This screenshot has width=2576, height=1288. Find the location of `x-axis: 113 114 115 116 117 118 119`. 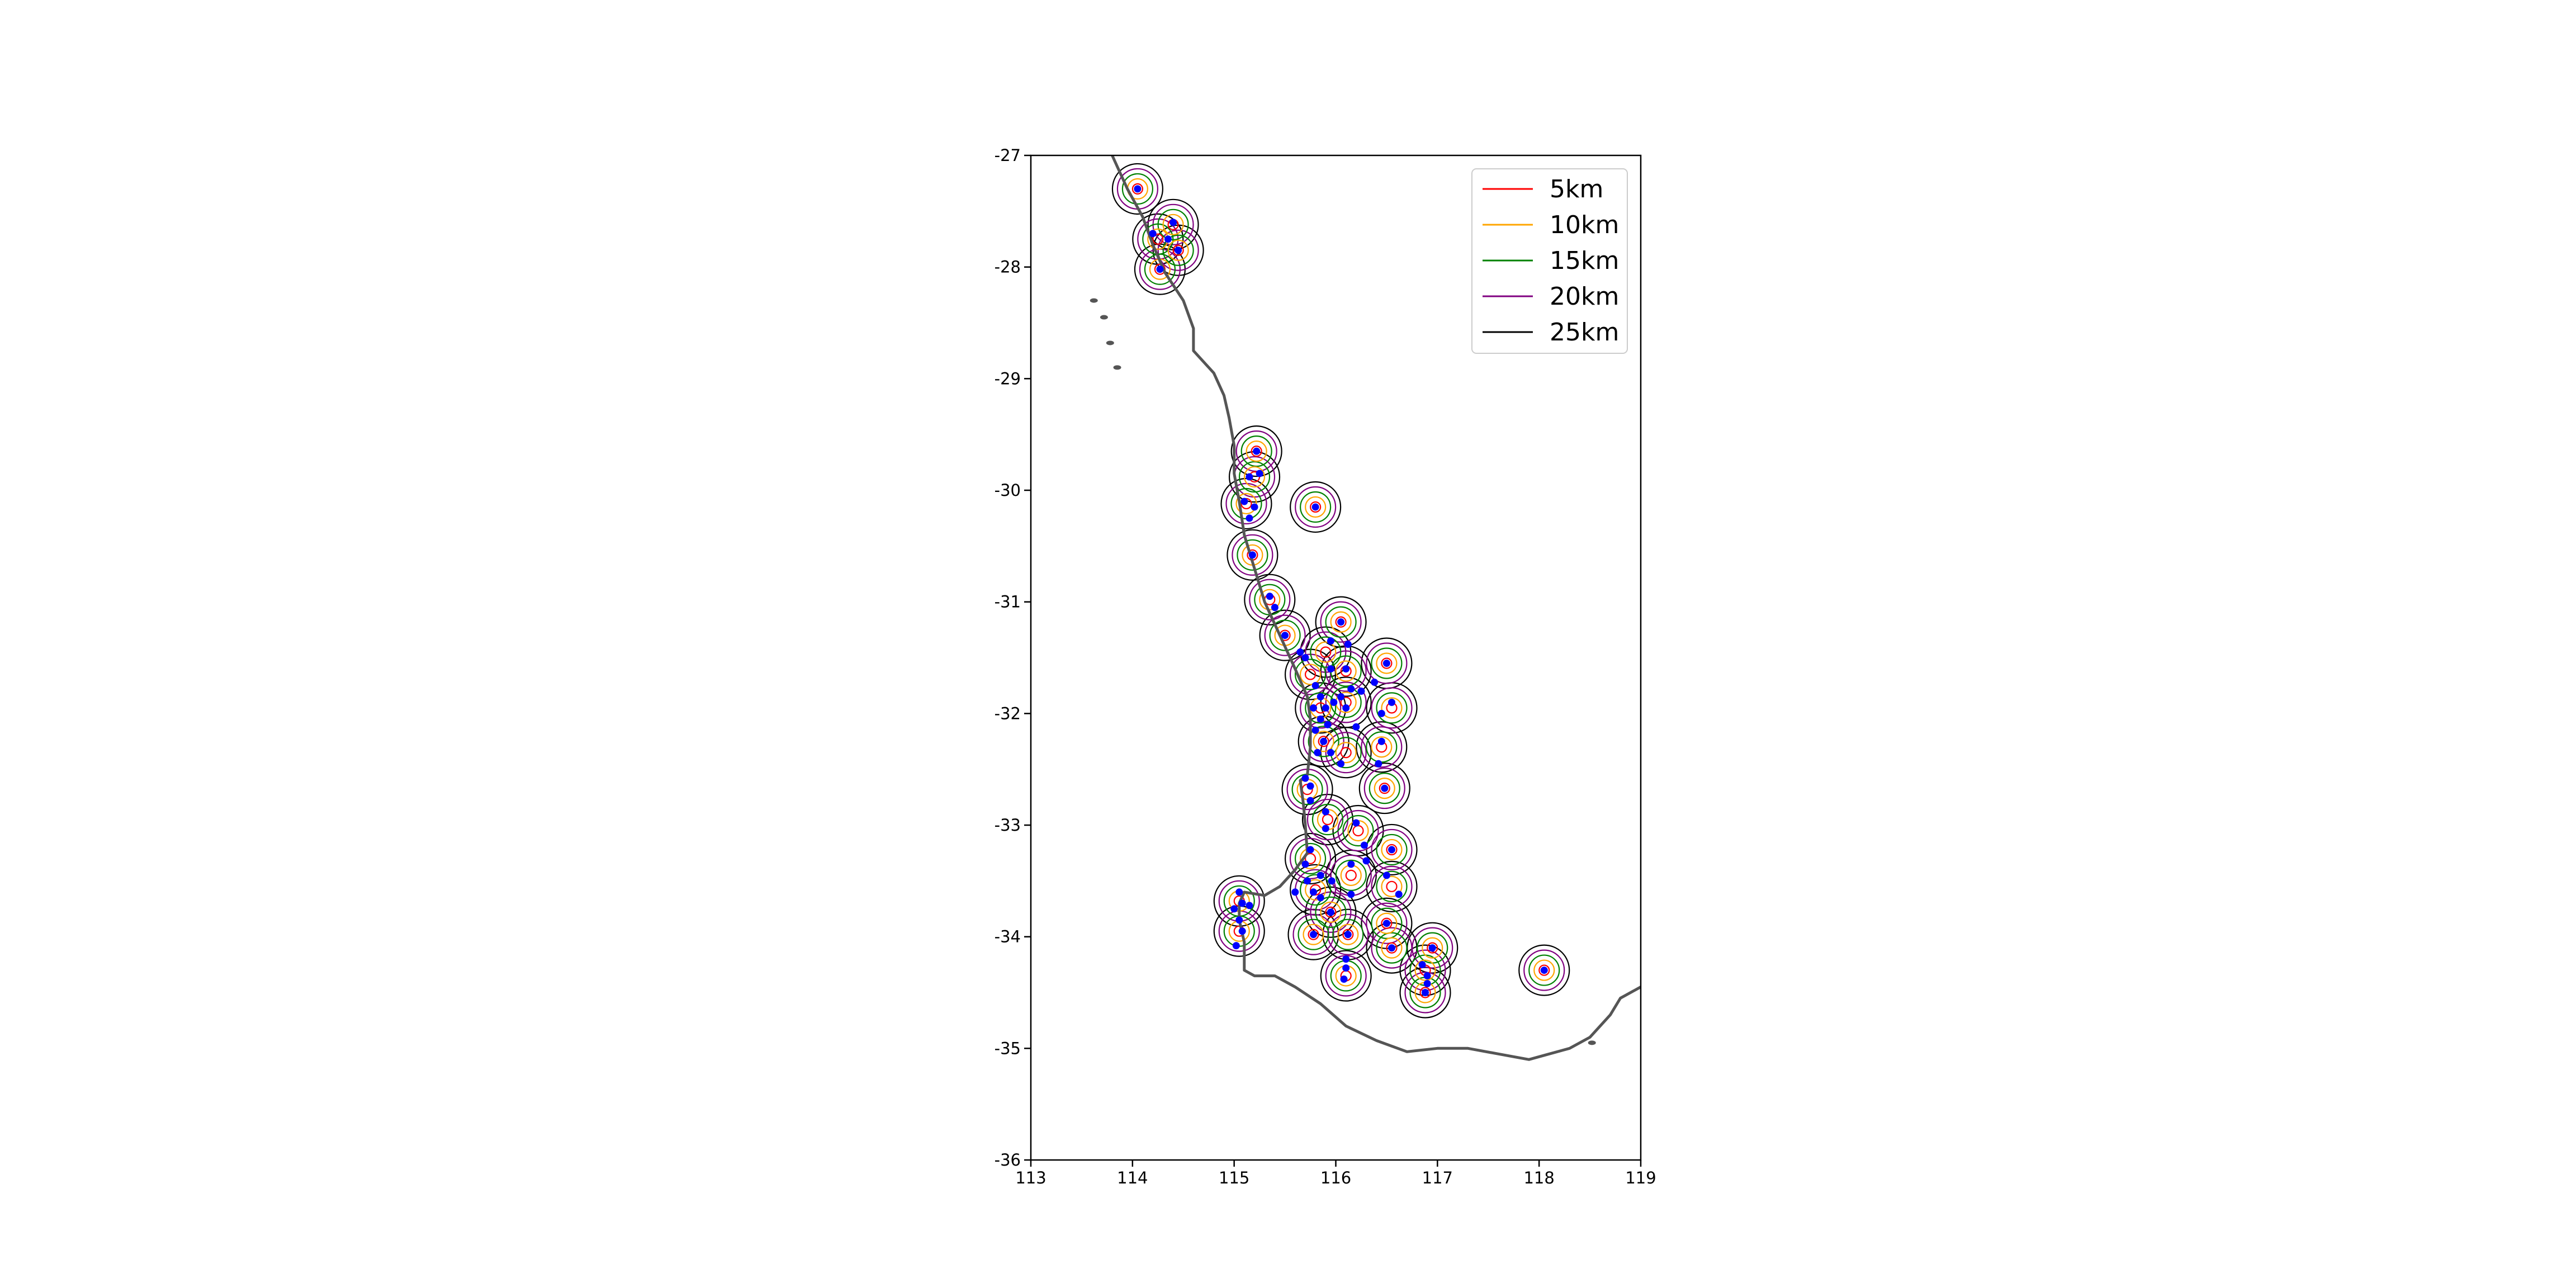

x-axis: 113 114 115 116 117 118 119 is located at coordinates (1335, 1173).